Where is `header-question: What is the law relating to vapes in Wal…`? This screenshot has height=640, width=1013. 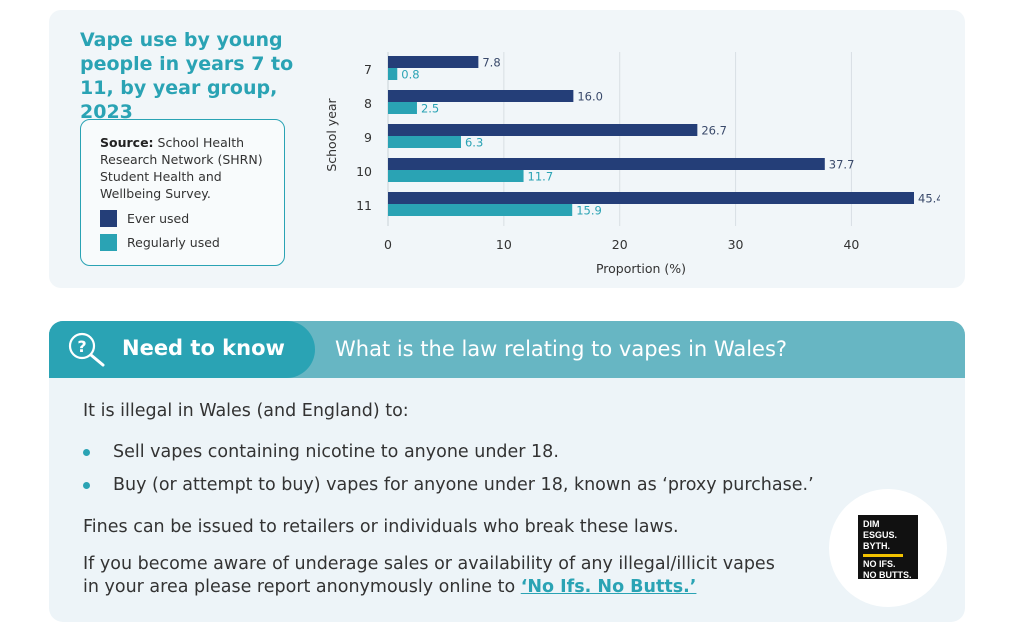
header-question: What is the law relating to vapes in Wal… is located at coordinates (561, 349).